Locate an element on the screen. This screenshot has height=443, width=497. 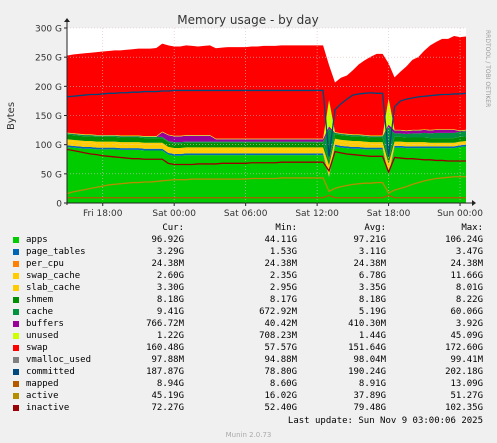
legend-name: vmalloc_used is located at coordinates (59, 360).